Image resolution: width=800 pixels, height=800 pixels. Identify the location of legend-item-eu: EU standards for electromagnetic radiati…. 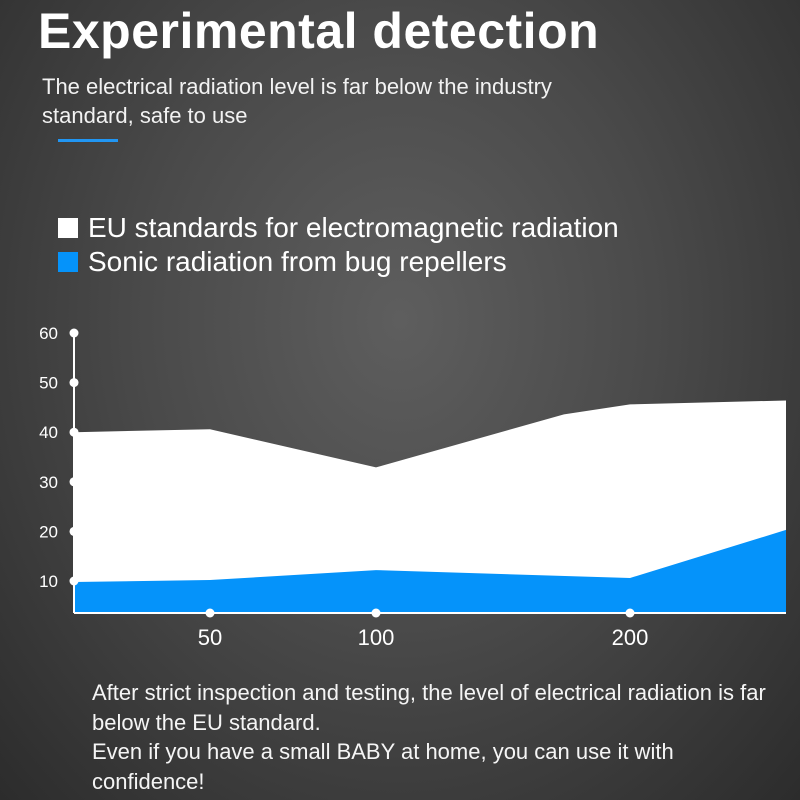
(338, 228).